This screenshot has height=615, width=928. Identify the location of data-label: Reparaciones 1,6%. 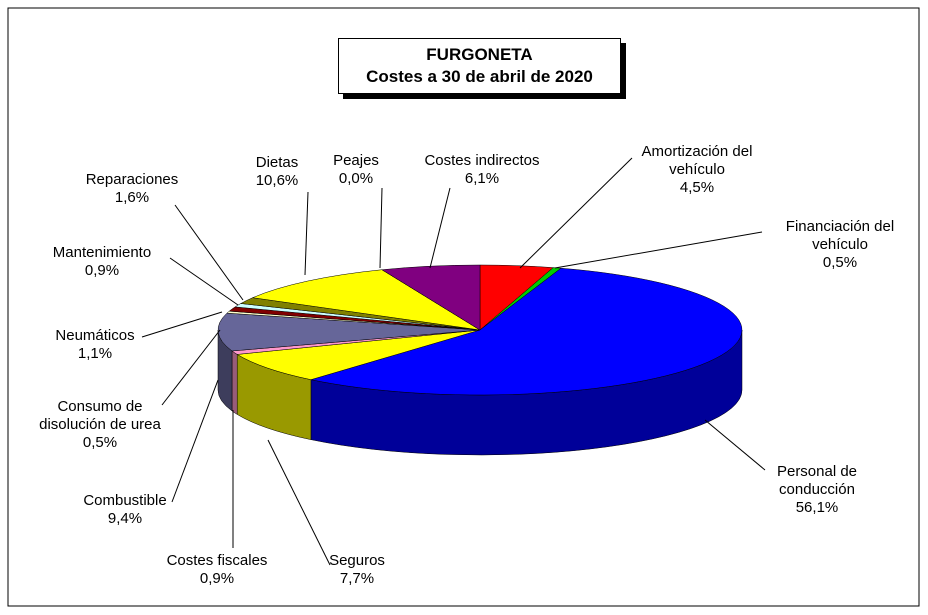
(132, 189).